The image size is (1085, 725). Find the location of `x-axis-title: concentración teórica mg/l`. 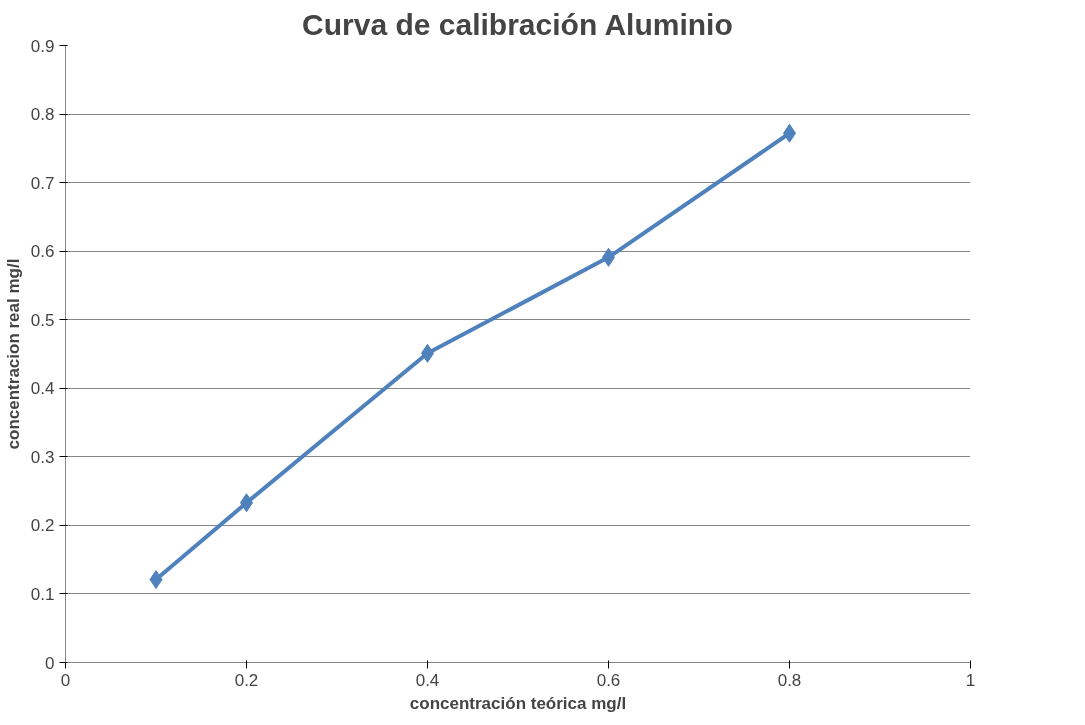

x-axis-title: concentración teórica mg/l is located at coordinates (518, 703).